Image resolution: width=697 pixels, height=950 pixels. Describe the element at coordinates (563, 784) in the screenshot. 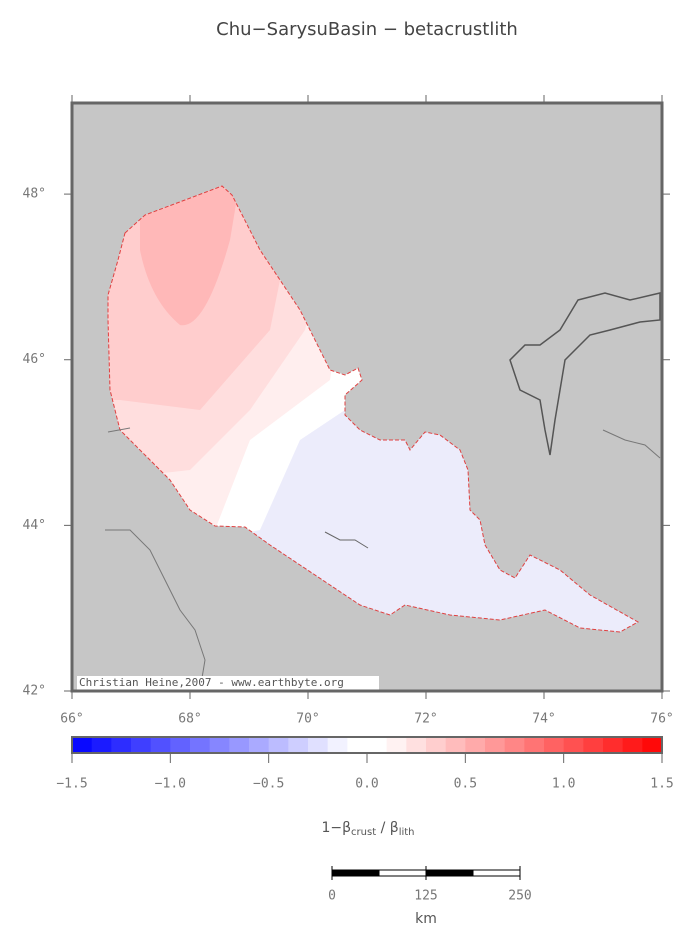

I see `colorbar-tick-label: 1.0` at that location.